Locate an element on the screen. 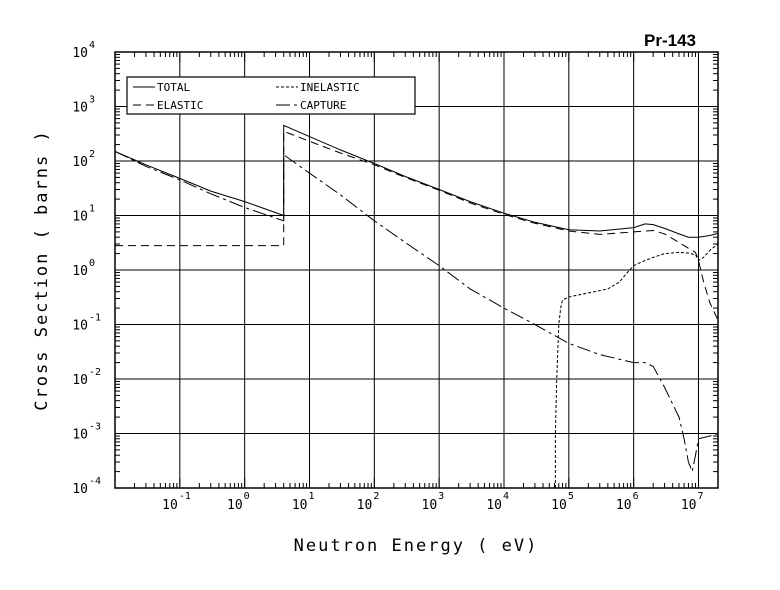 The image size is (780, 590). x-tick-label-exponent: 0 is located at coordinates (247, 496).